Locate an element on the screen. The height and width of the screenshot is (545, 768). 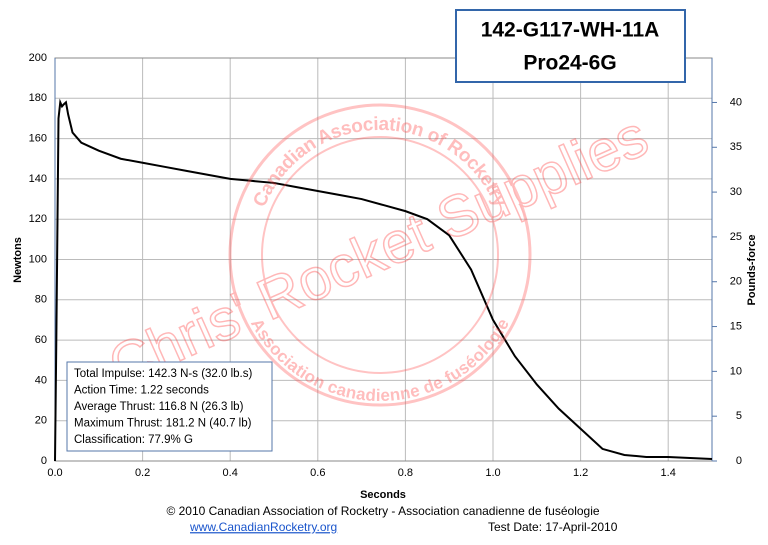
chart-title: 142-G117-WH-11A is located at coordinates (570, 30).